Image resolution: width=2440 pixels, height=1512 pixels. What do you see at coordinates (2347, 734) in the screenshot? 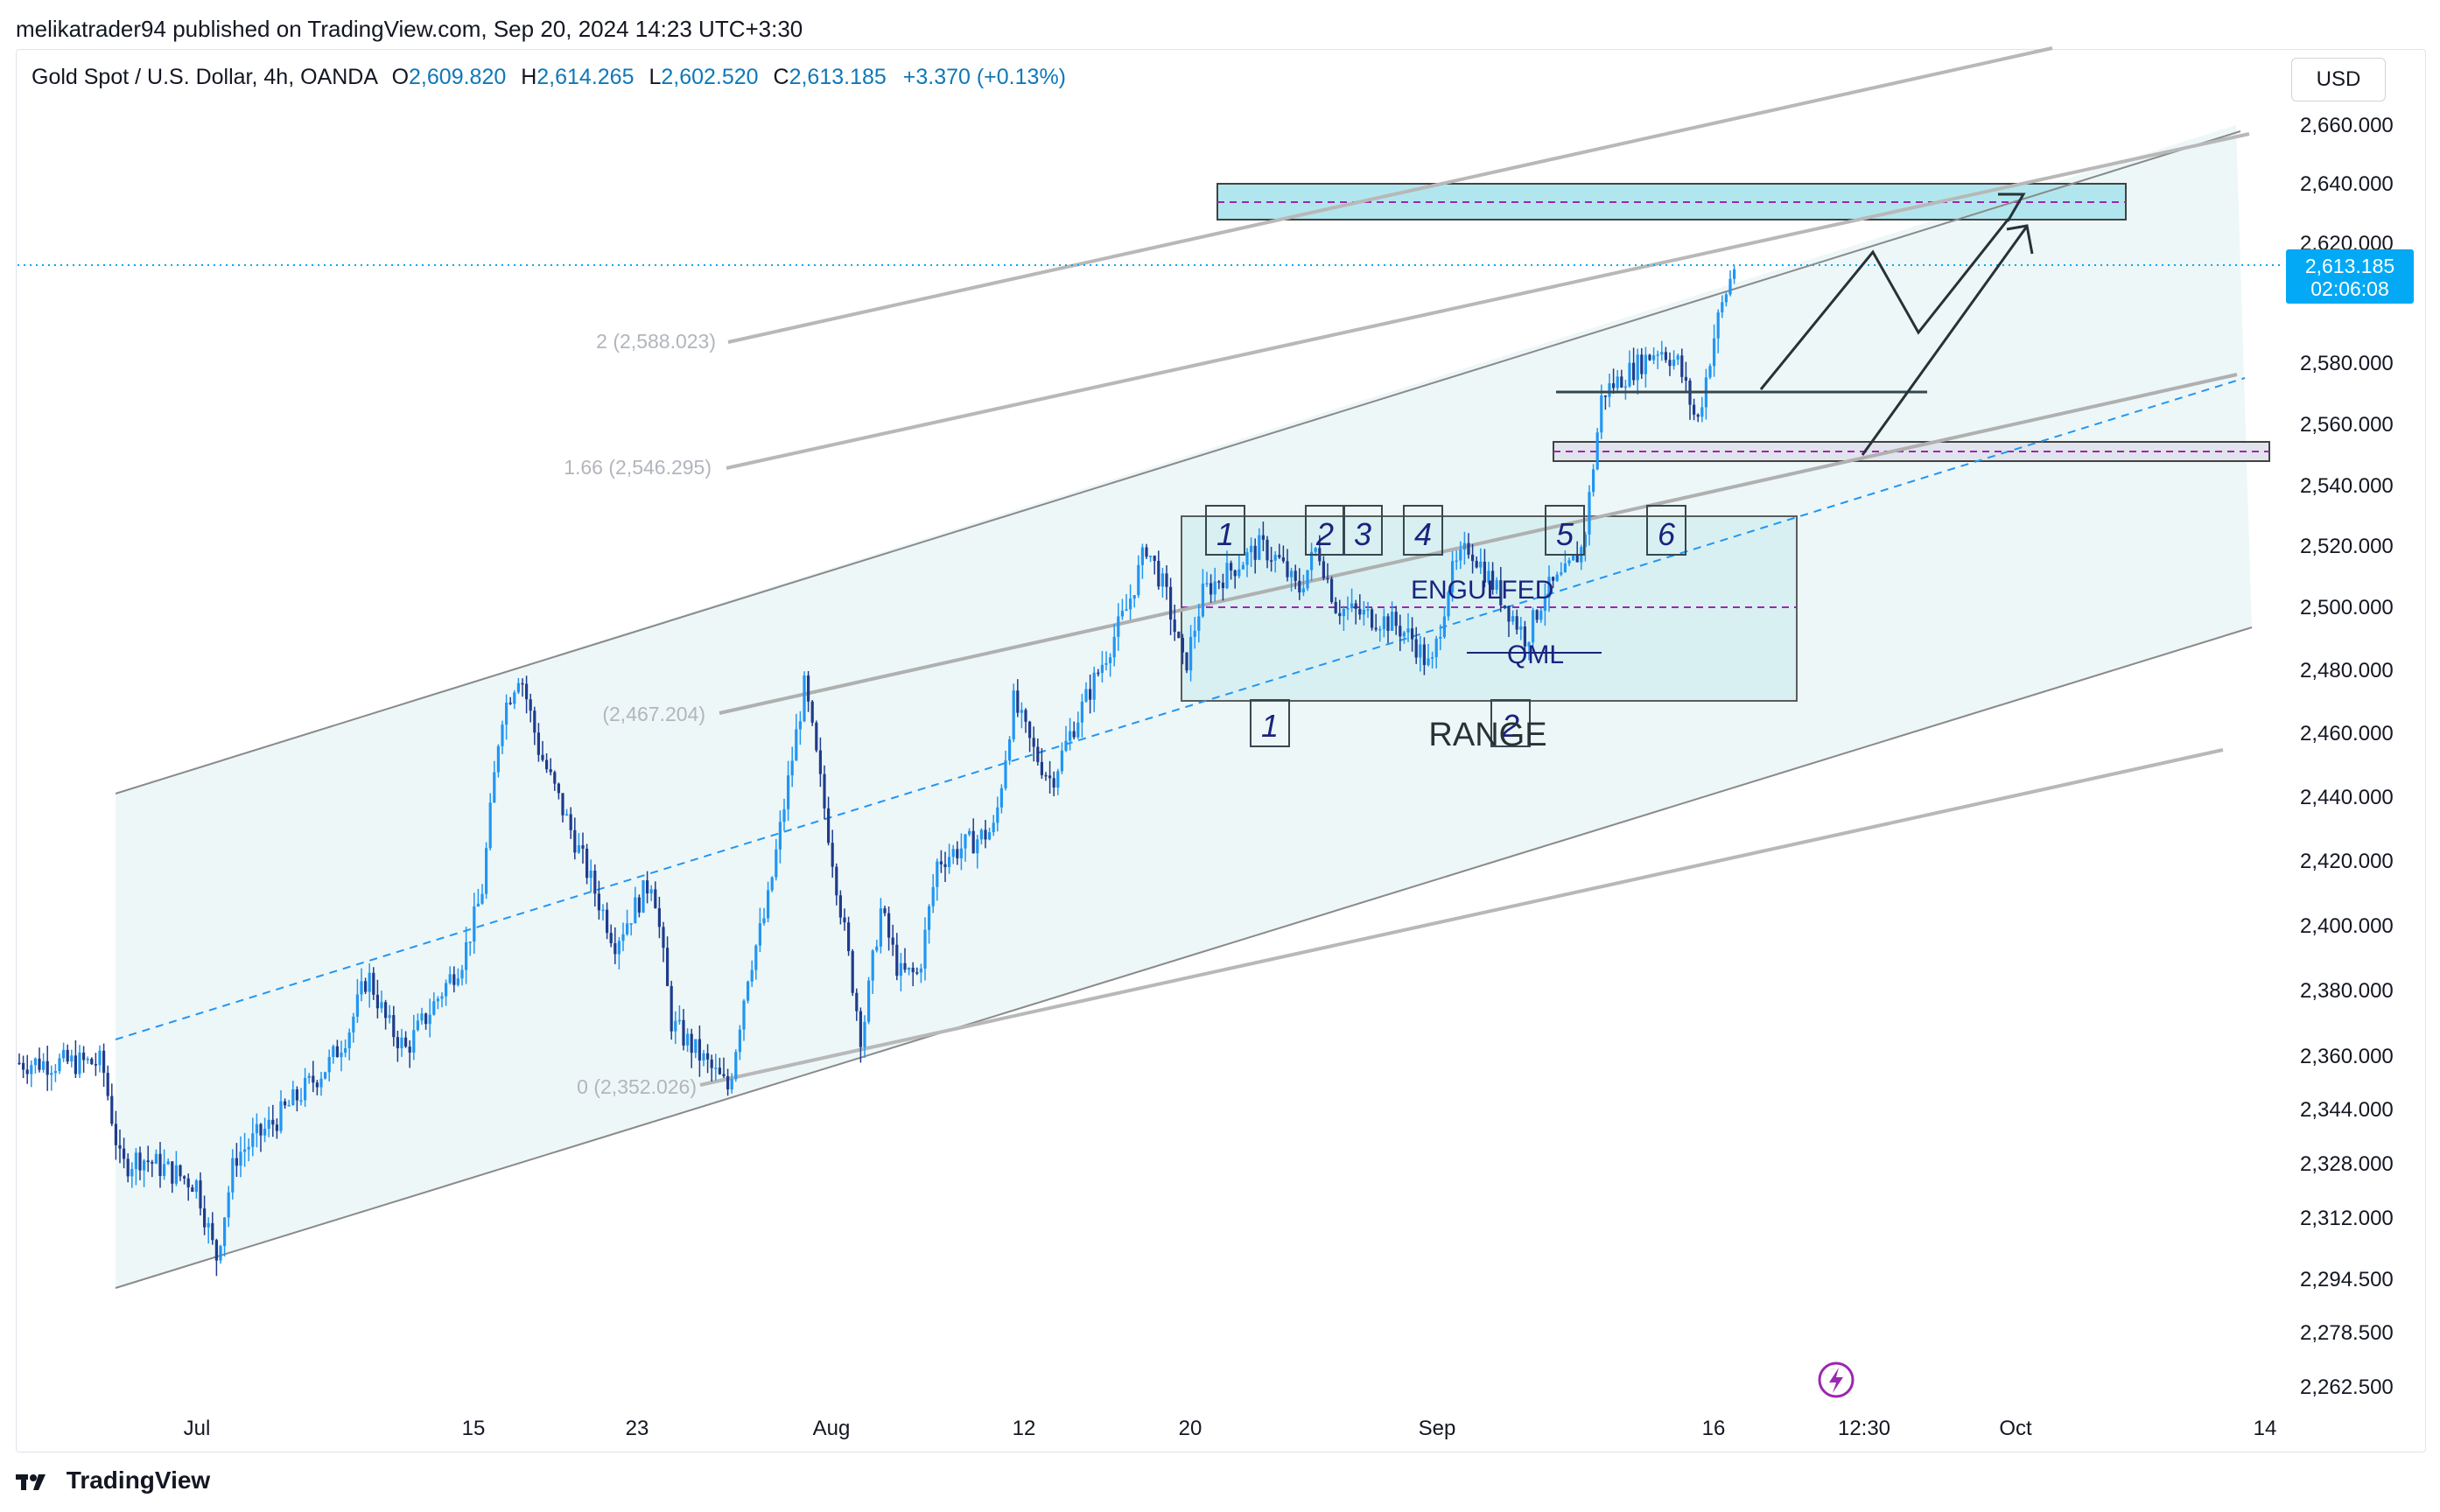
I see `price-tick-label: 2,460.000` at bounding box center [2347, 734].